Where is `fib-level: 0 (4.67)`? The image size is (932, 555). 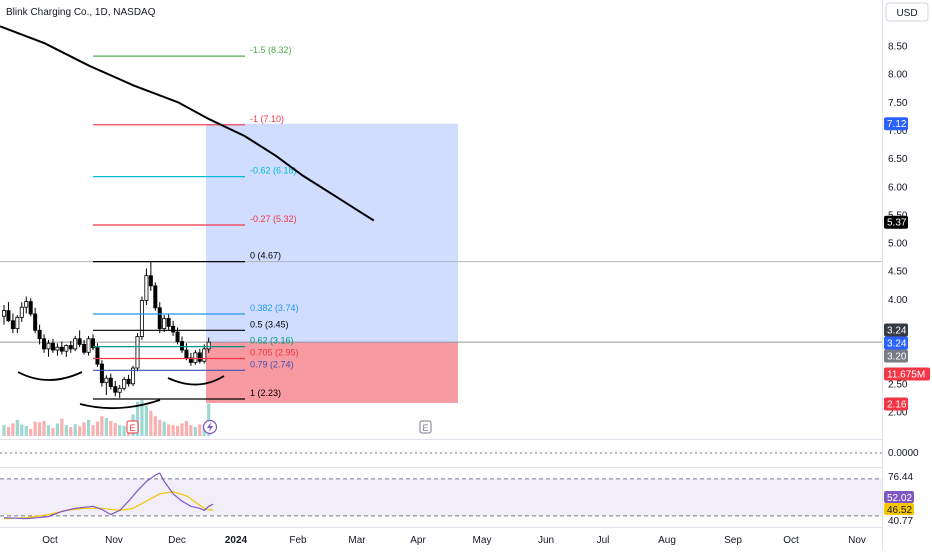 fib-level: 0 (4.67) is located at coordinates (187, 257).